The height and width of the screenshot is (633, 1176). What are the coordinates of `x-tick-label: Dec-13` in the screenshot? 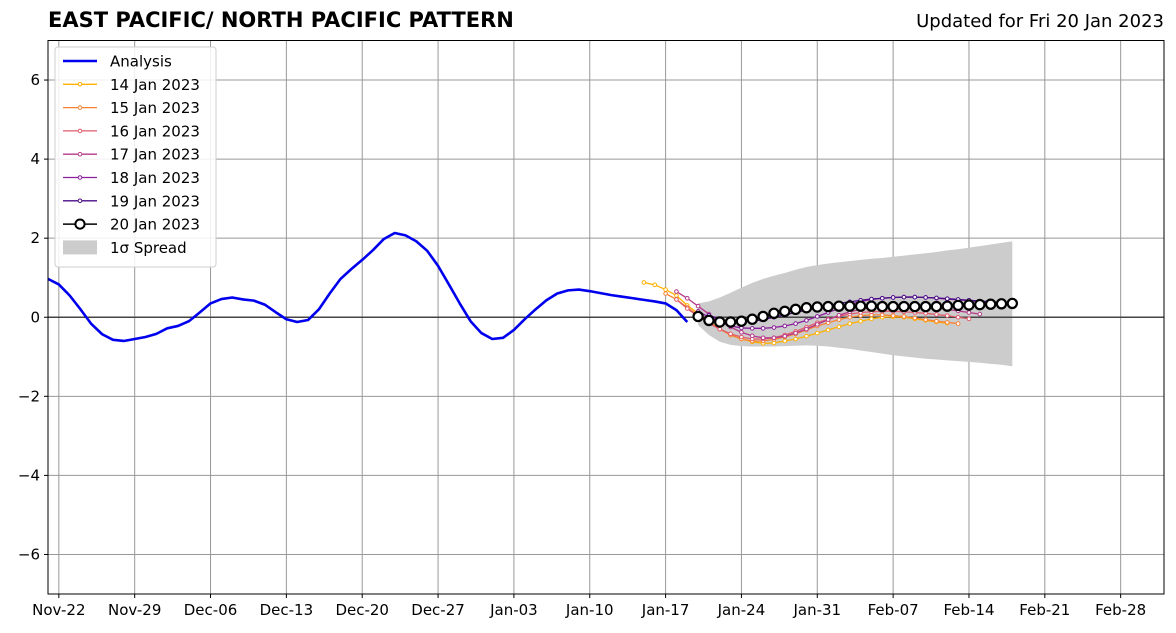 It's located at (287, 610).